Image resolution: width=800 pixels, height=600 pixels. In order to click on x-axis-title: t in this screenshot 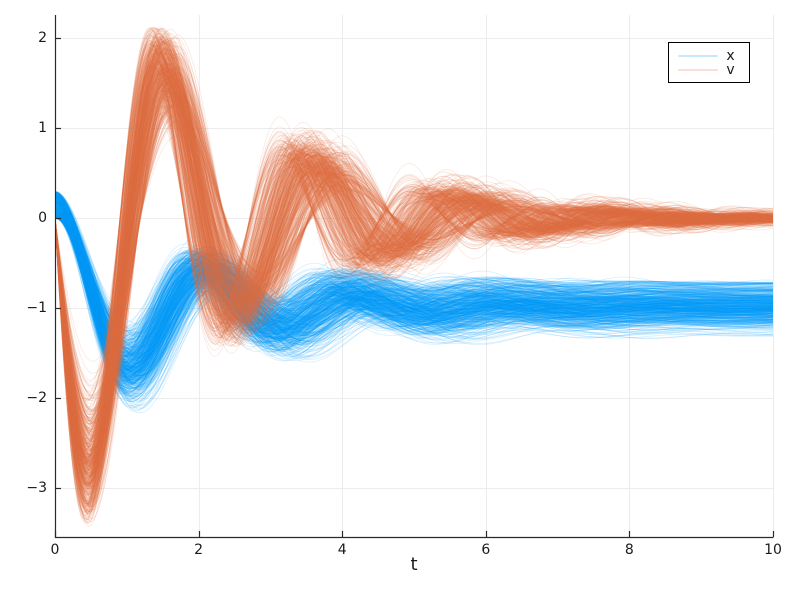, I will do `click(414, 564)`.